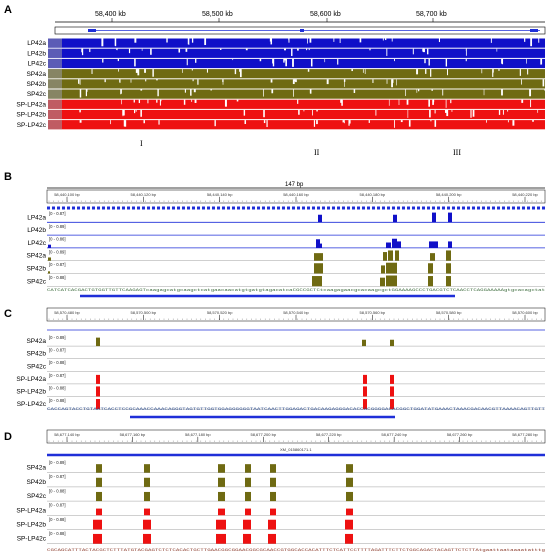  Describe the element at coordinates (286, 217) in the screenshot. I see `track-row: LP42a[0 - 0.87]` at that location.